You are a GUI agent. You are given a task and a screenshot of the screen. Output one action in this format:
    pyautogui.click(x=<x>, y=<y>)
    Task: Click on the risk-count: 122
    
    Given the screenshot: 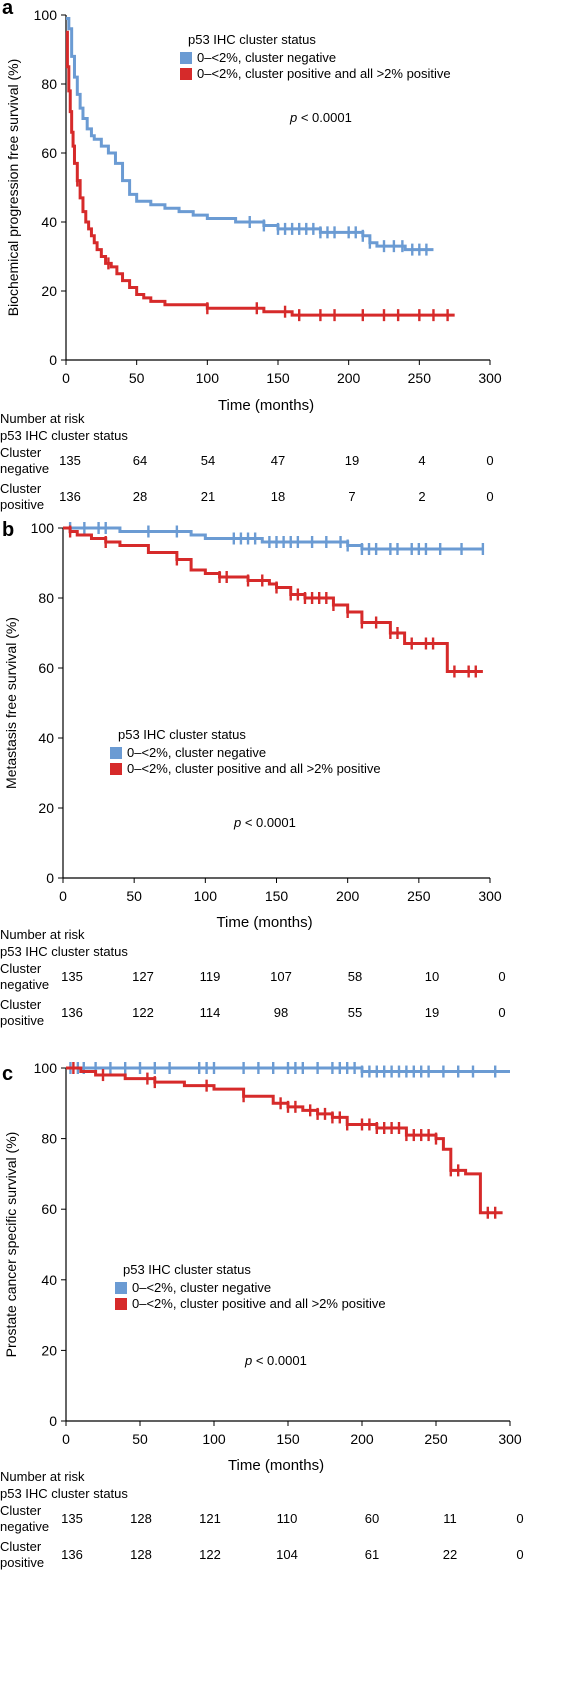 What is the action you would take?
    pyautogui.click(x=143, y=1012)
    